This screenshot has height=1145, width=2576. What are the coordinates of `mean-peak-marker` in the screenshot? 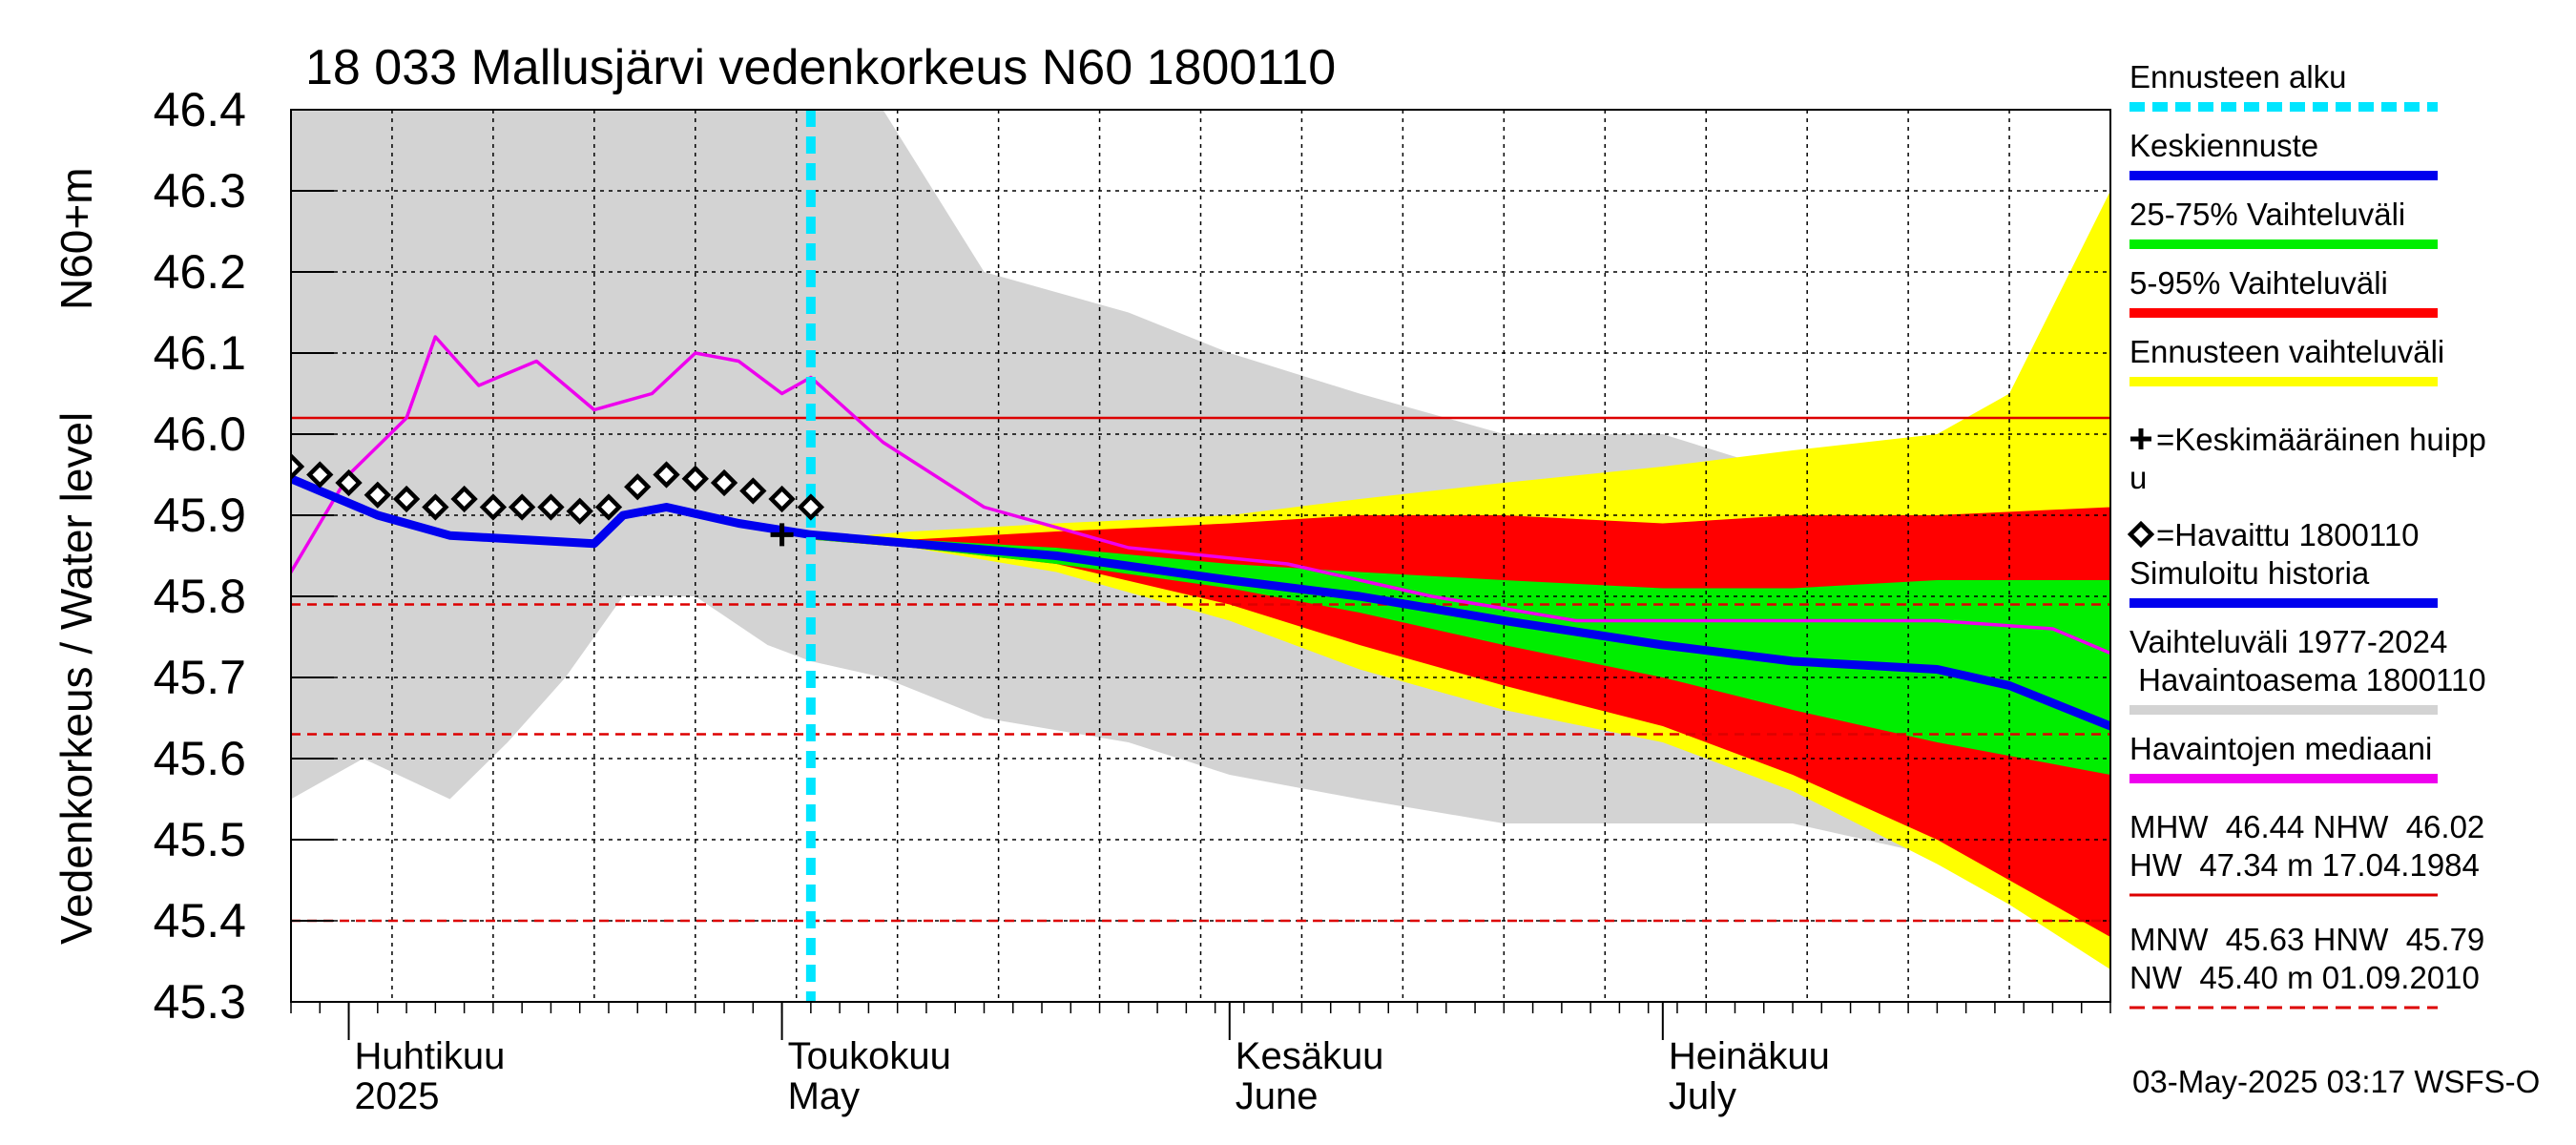 It's located at (782, 535).